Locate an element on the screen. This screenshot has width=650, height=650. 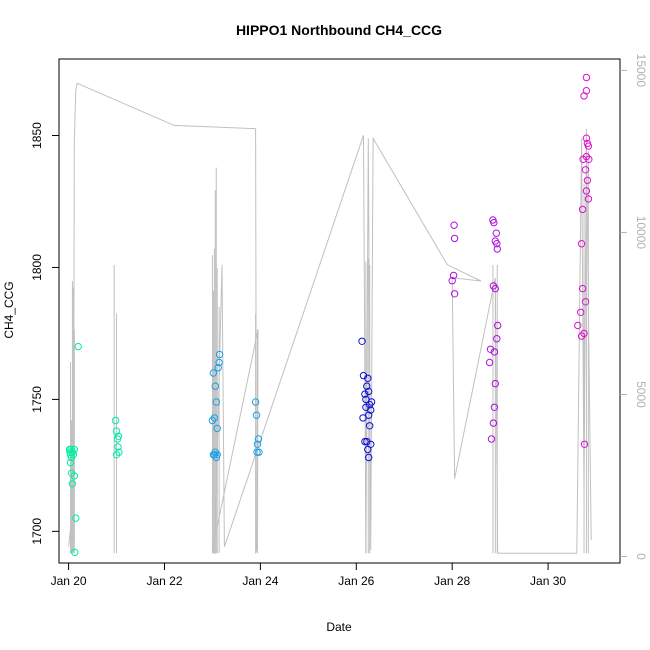
y2-tick-label: 0 is located at coordinates (641, 556).